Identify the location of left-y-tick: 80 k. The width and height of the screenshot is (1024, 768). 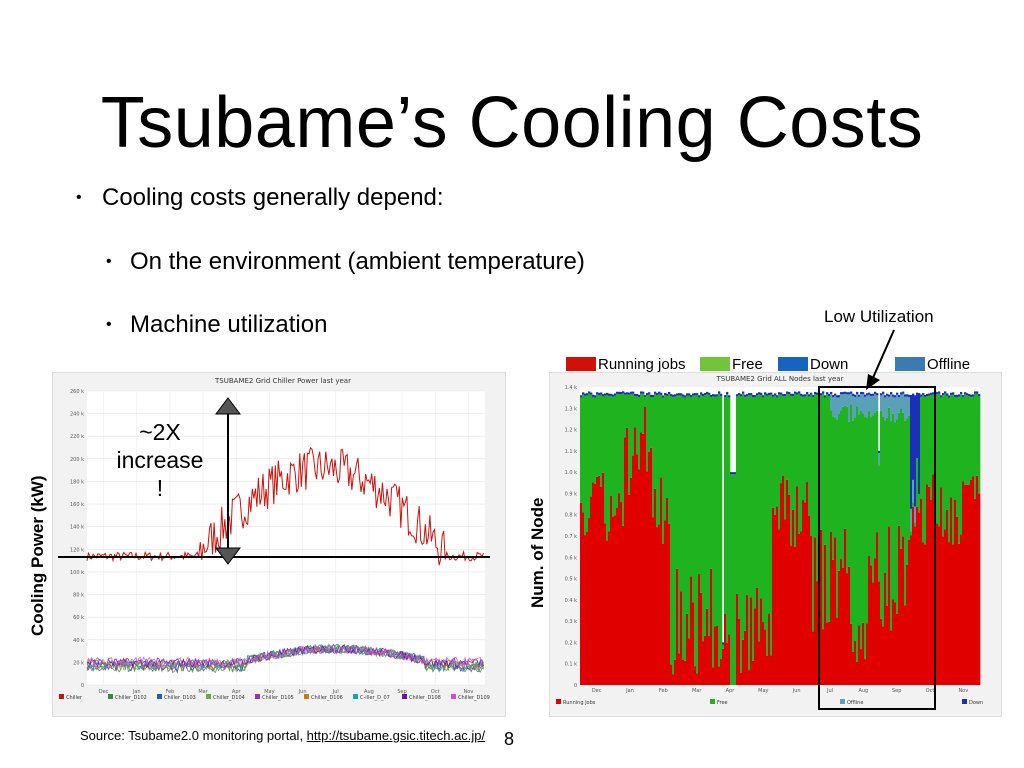
(78, 596).